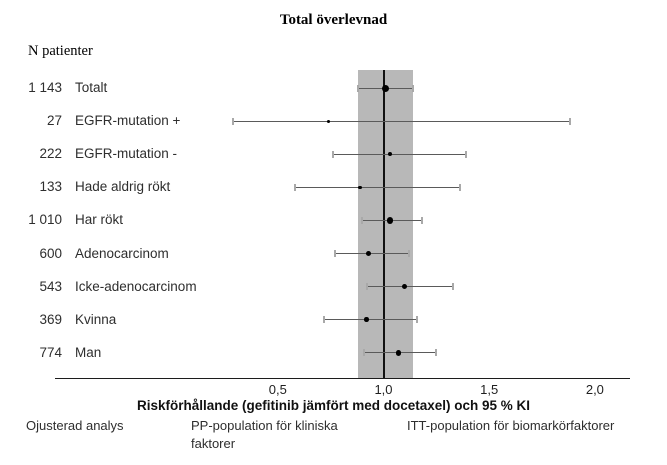 Image resolution: width=667 pixels, height=465 pixels. I want to click on row-n-patients: 543, so click(50, 286).